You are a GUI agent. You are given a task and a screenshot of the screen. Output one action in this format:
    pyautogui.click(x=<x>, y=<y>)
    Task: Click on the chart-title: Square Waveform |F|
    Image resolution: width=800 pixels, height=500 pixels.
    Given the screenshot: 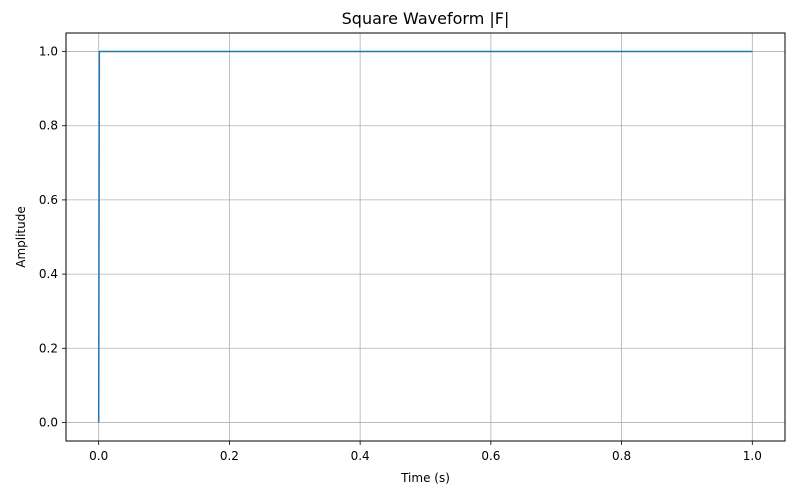 What is the action you would take?
    pyautogui.click(x=426, y=18)
    